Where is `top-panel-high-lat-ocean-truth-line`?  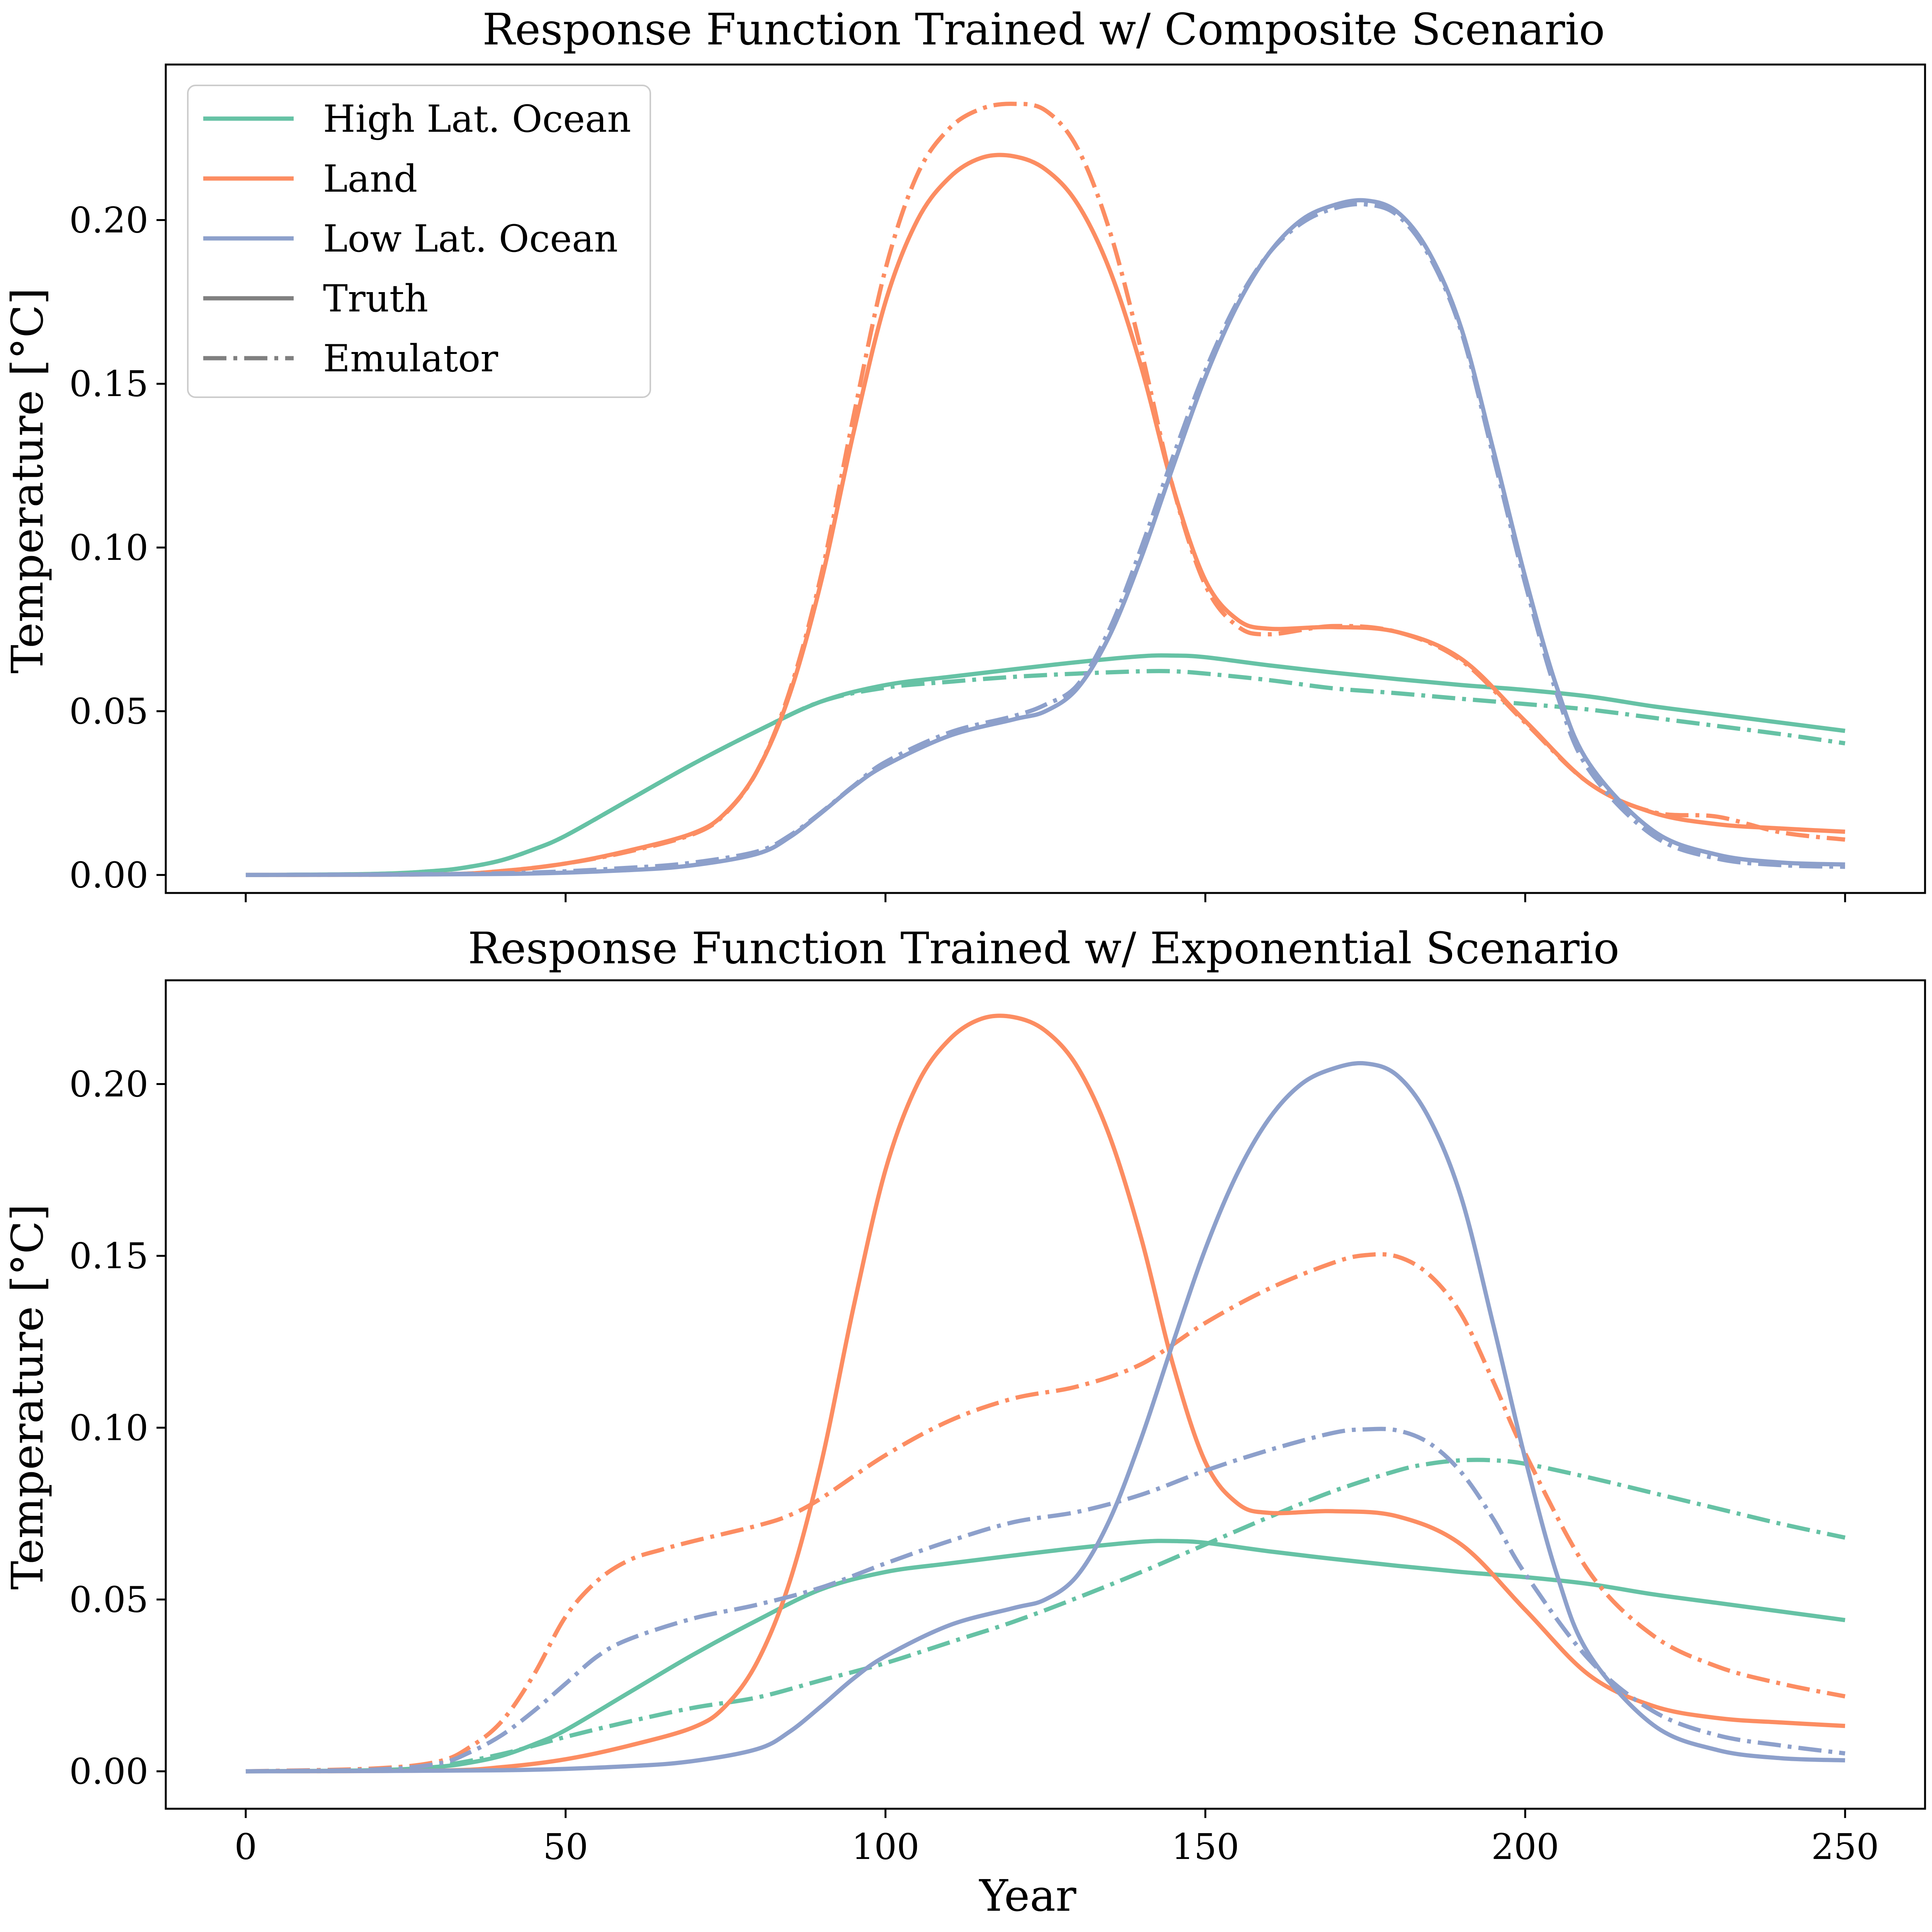 top-panel-high-lat-ocean-truth-line is located at coordinates (1045, 765).